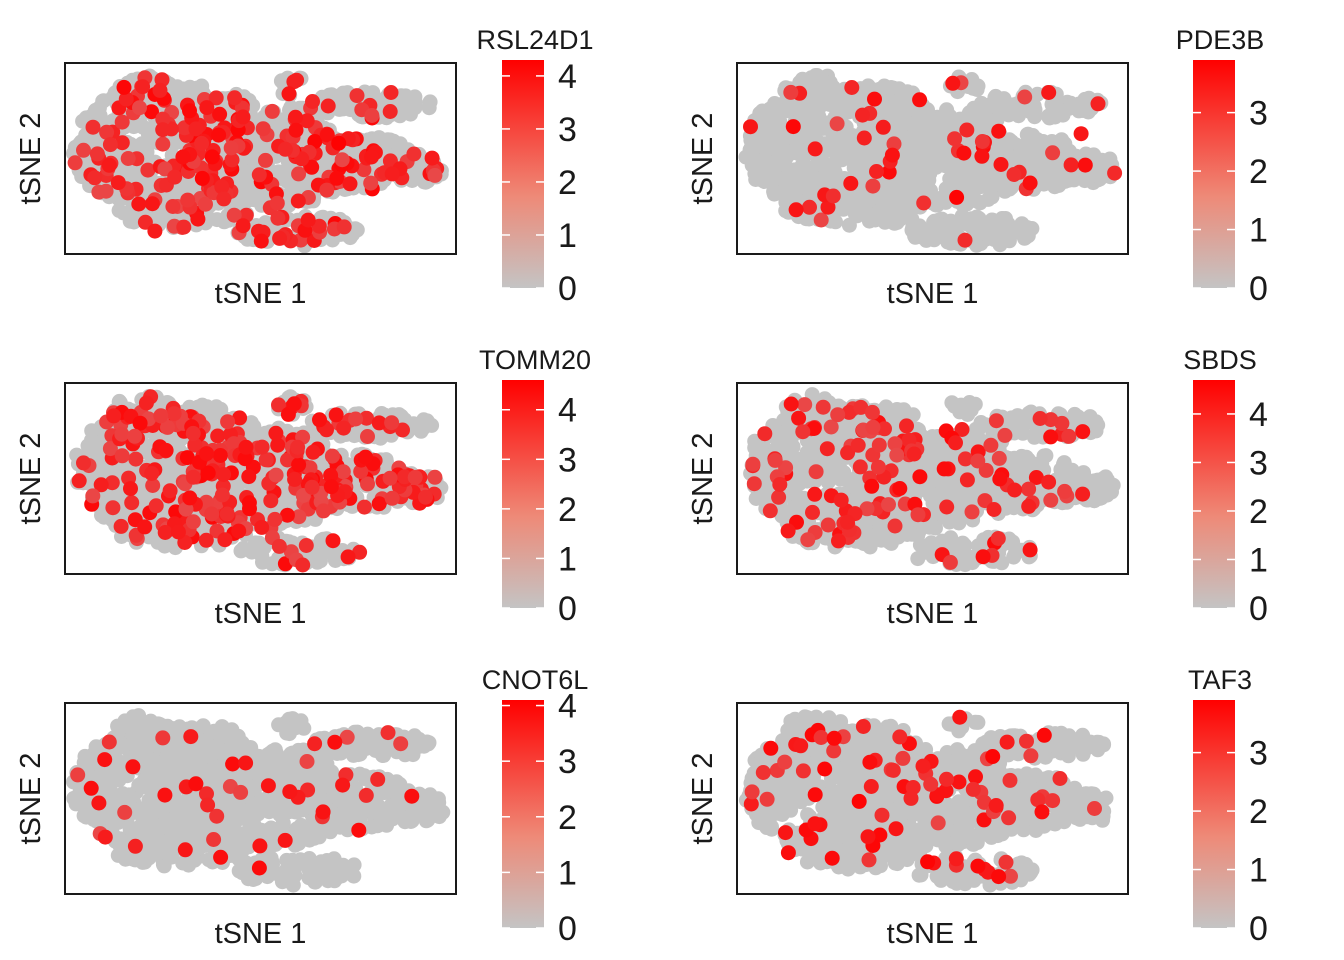 The width and height of the screenshot is (1344, 960). What do you see at coordinates (534, 40) in the screenshot?
I see `legend-title: RSL24D1` at bounding box center [534, 40].